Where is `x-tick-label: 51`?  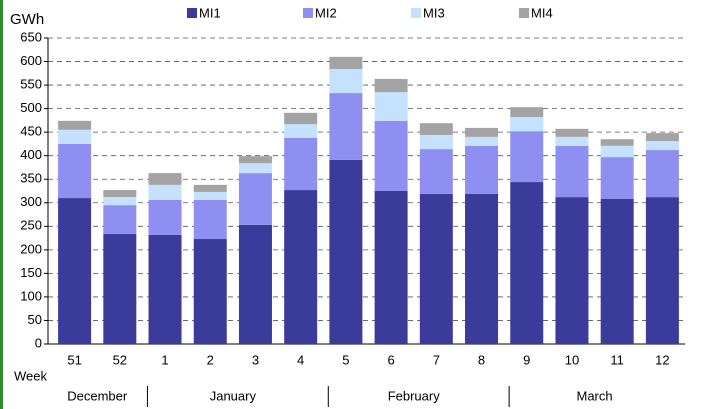
x-tick-label: 51 is located at coordinates (74, 359).